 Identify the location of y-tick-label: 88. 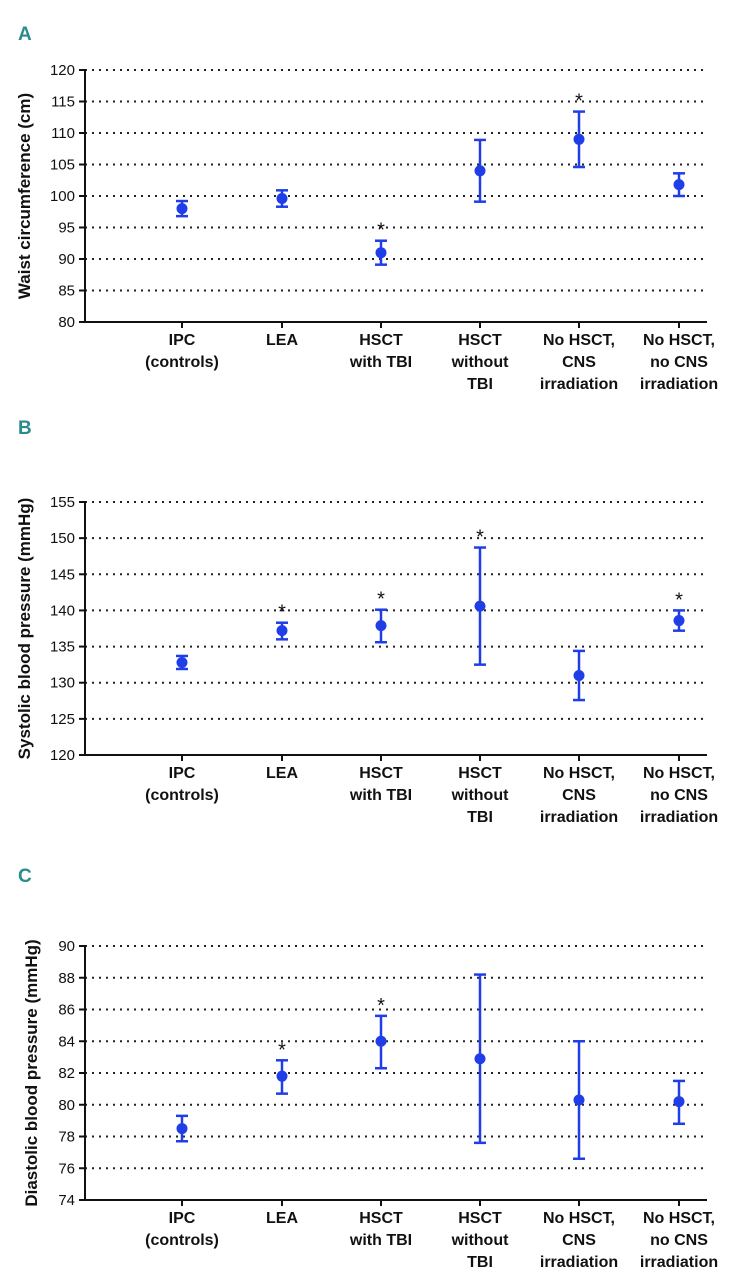
(66, 978).